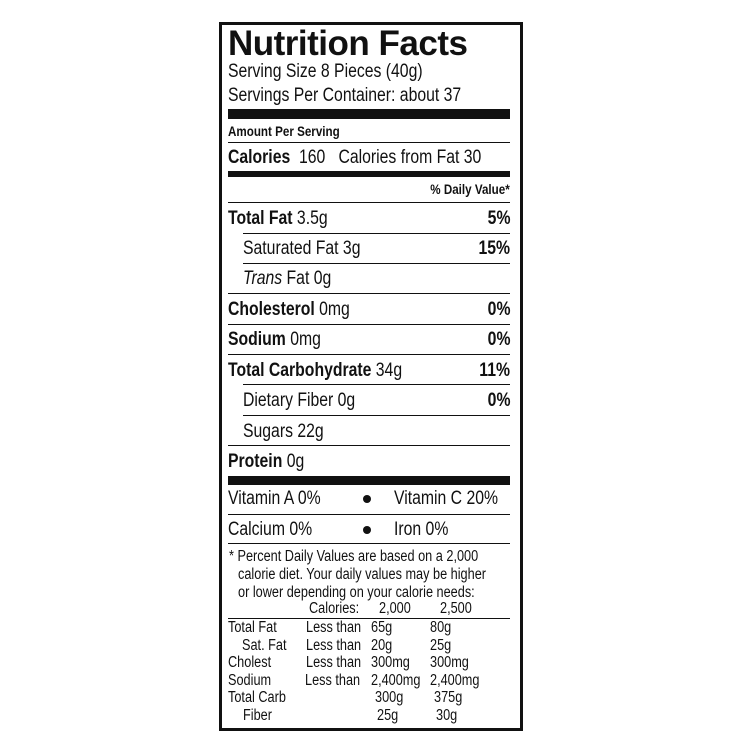 The image size is (750, 750). What do you see at coordinates (395, 608) in the screenshot?
I see `ref-header-2000: 2,000` at bounding box center [395, 608].